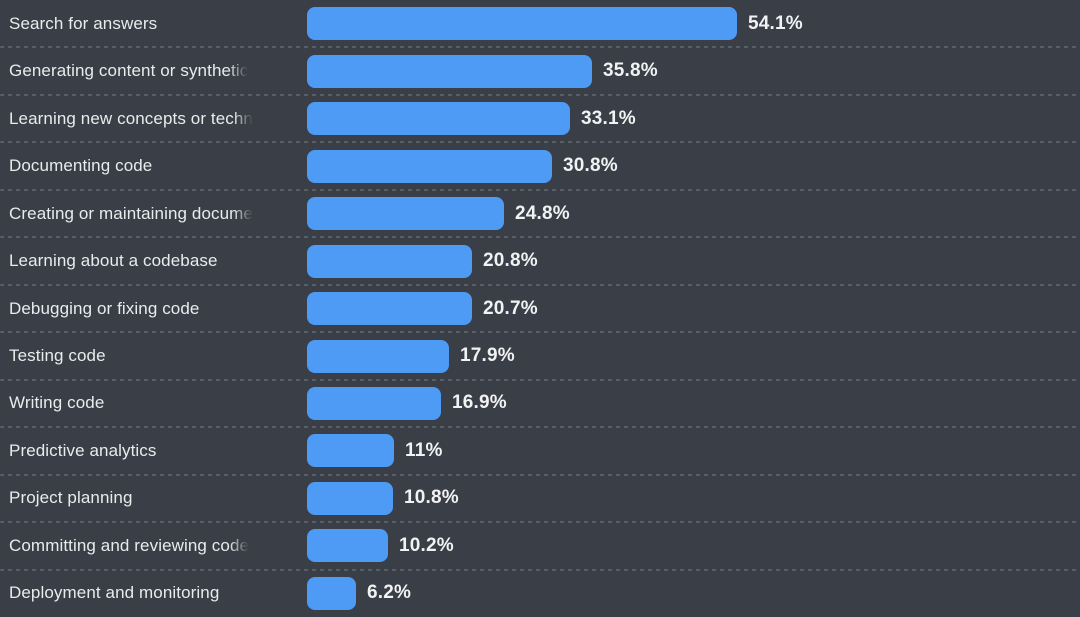 The height and width of the screenshot is (617, 1080). What do you see at coordinates (693, 213) in the screenshot?
I see `bar-area: 24.8%` at bounding box center [693, 213].